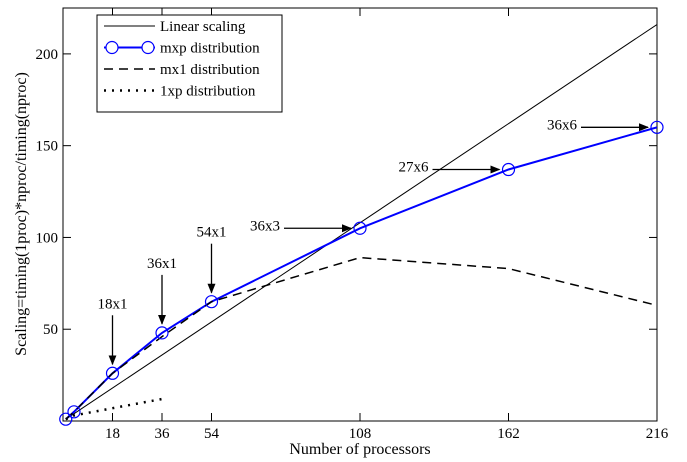 This screenshot has width=687, height=462. Describe the element at coordinates (508, 434) in the screenshot. I see `x-tick-label: 162` at that location.